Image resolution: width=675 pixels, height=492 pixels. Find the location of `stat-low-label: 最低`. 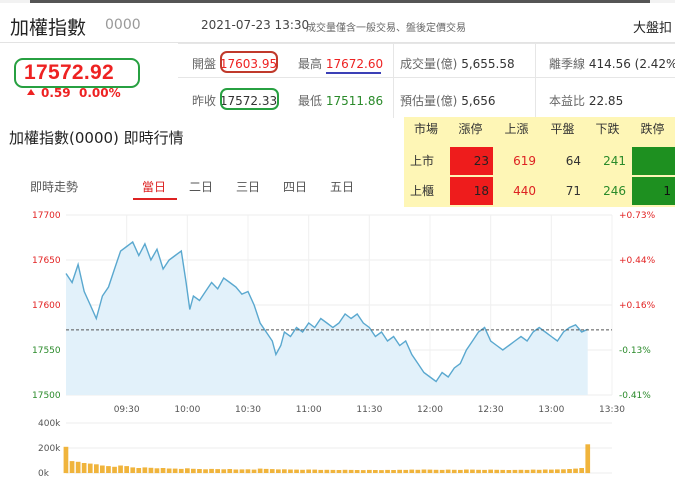

stat-low-label: 最低 is located at coordinates (310, 101).